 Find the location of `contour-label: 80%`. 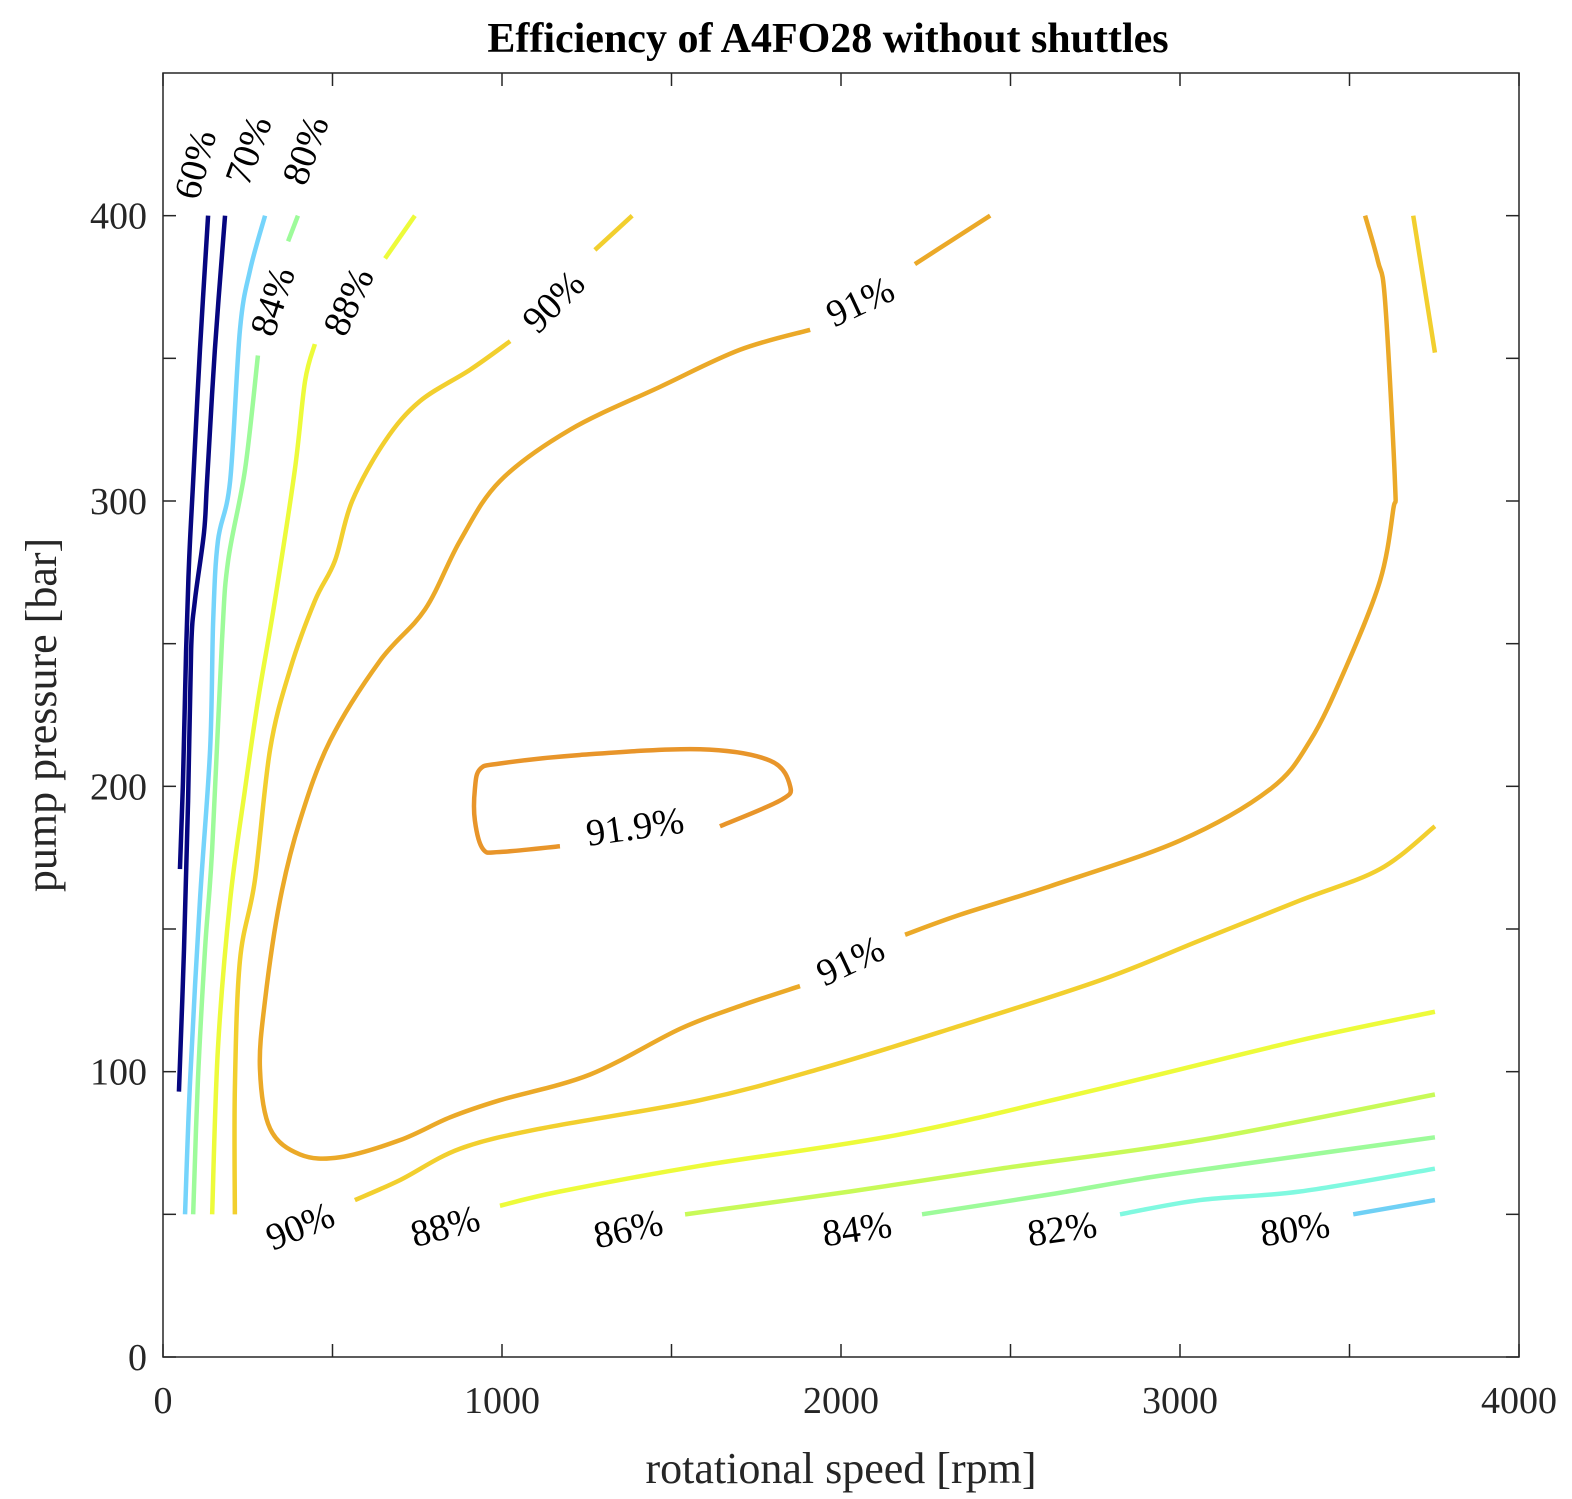

contour-label: 80% is located at coordinates (1295, 1229).